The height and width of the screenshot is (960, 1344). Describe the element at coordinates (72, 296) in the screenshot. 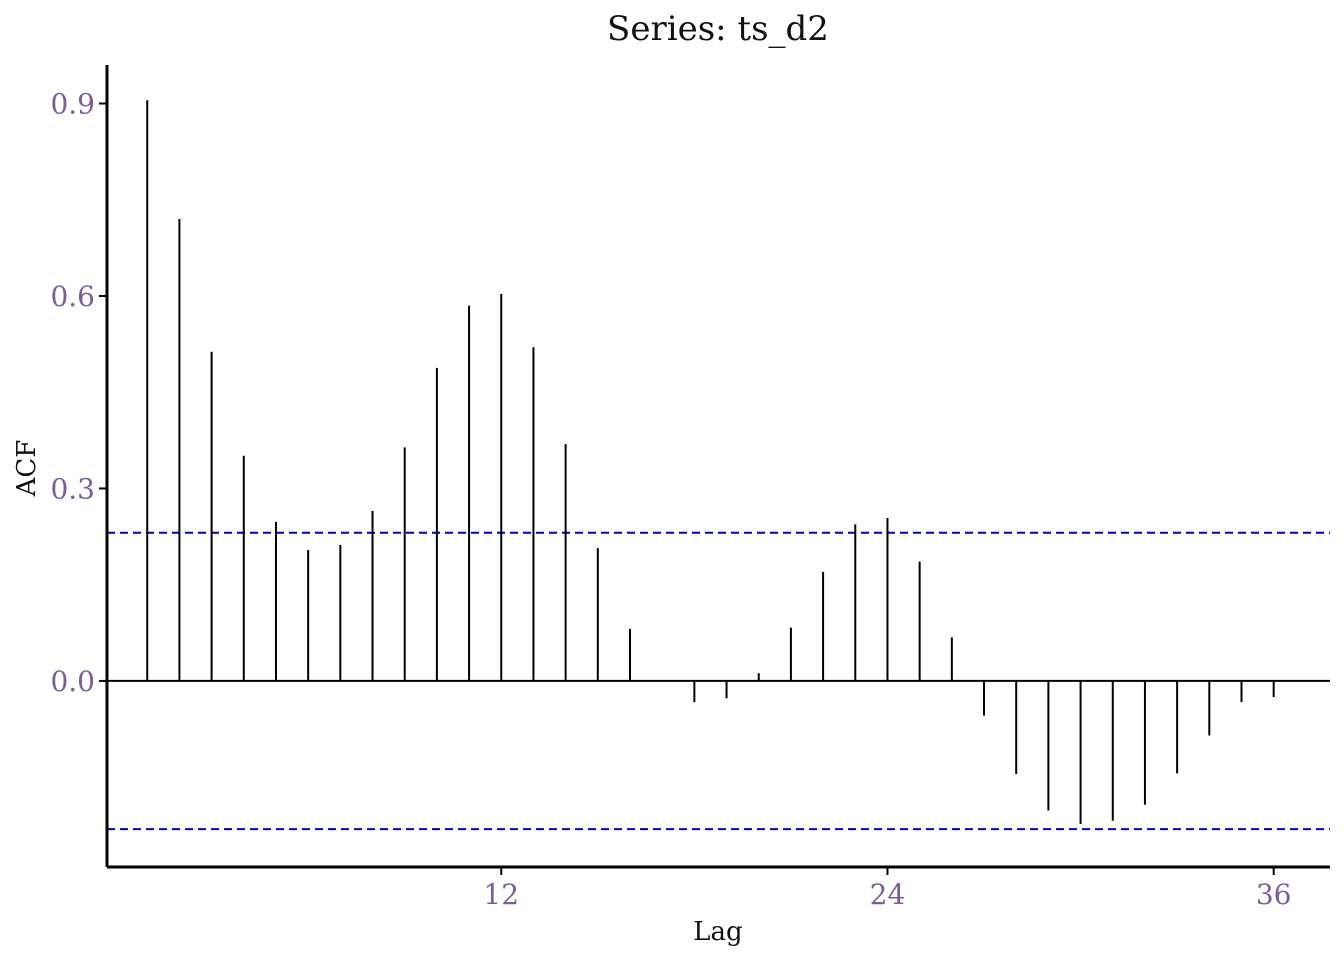

I see `y-tick-label: 0.6` at that location.